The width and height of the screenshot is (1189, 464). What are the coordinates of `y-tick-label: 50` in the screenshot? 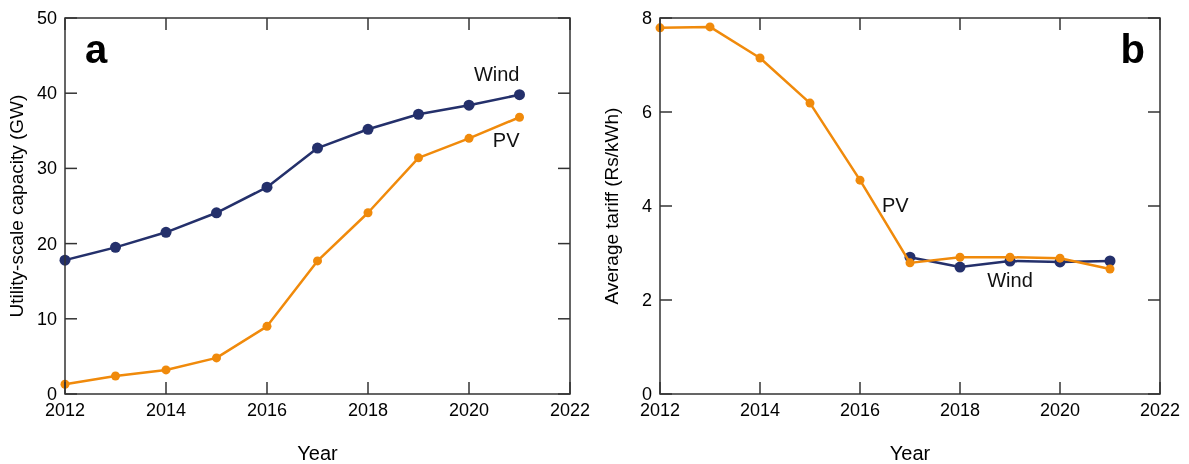 It's located at (46, 18).